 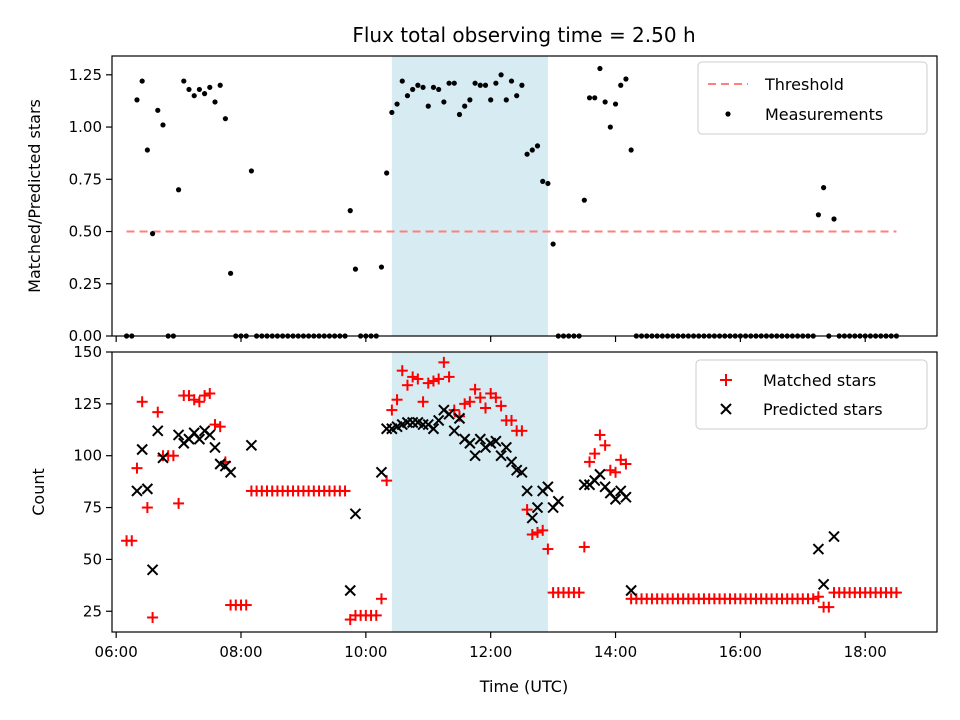 I want to click on legend-matched-label: Matched stars, so click(x=819, y=380).